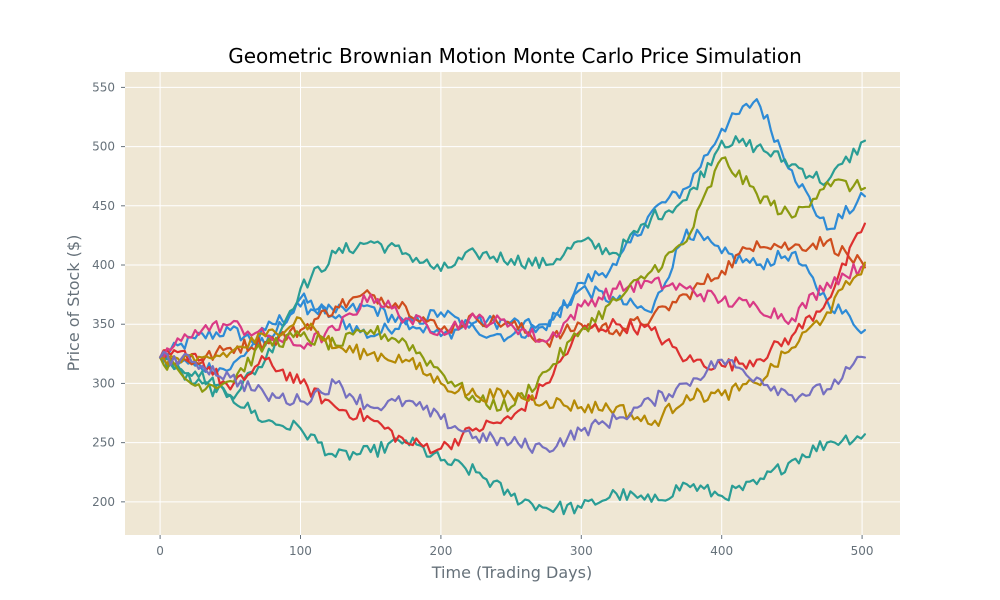 The height and width of the screenshot is (600, 1000). I want to click on y-tick-label: 200, so click(103, 502).